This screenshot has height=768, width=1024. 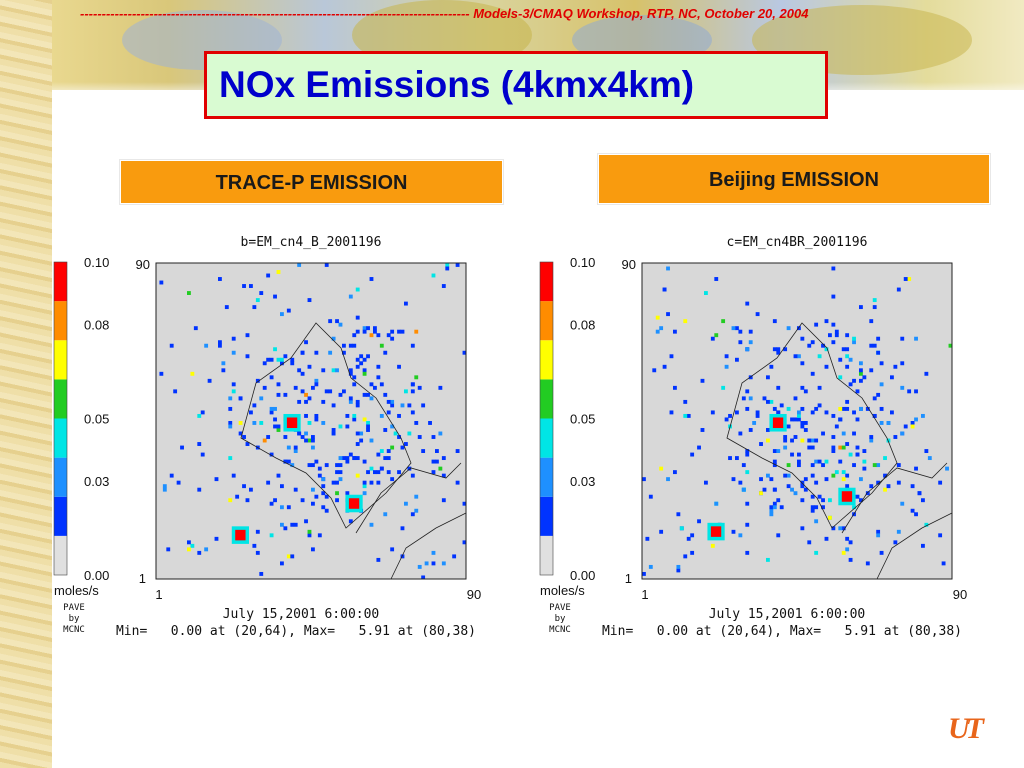 What do you see at coordinates (582, 325) in the screenshot?
I see `colorbar-tick-label: 0.08` at bounding box center [582, 325].